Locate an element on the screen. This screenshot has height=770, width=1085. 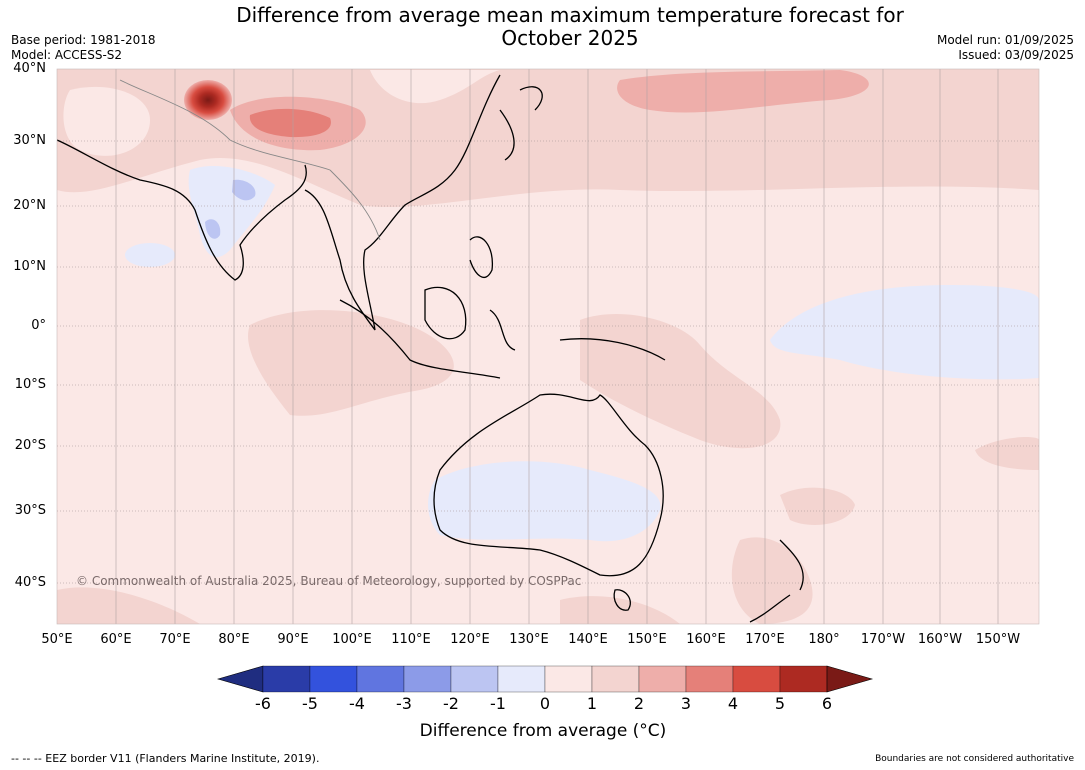
lat-label: 10°N is located at coordinates (29, 266).